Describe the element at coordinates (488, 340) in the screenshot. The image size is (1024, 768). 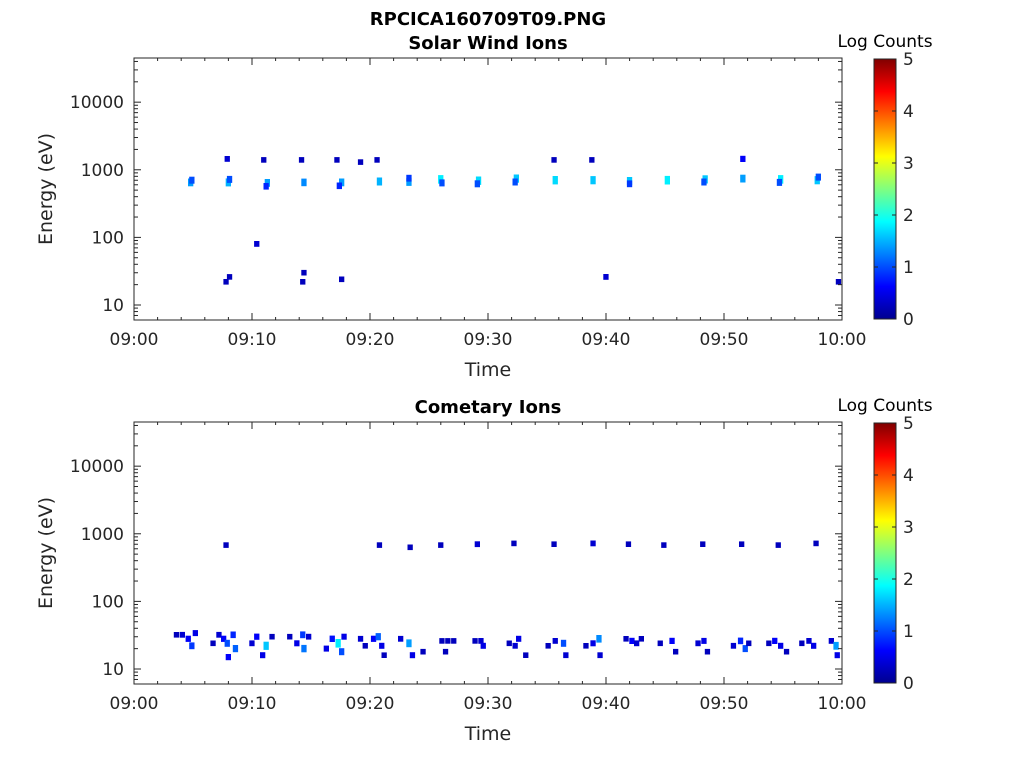
I see `solar-wind-x-tick-label: 09:30` at that location.